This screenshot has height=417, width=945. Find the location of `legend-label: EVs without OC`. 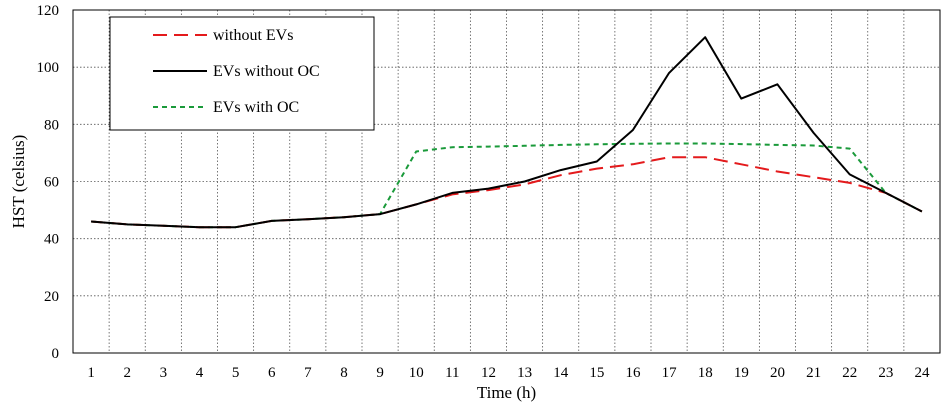

legend-label: EVs without OC is located at coordinates (266, 71).